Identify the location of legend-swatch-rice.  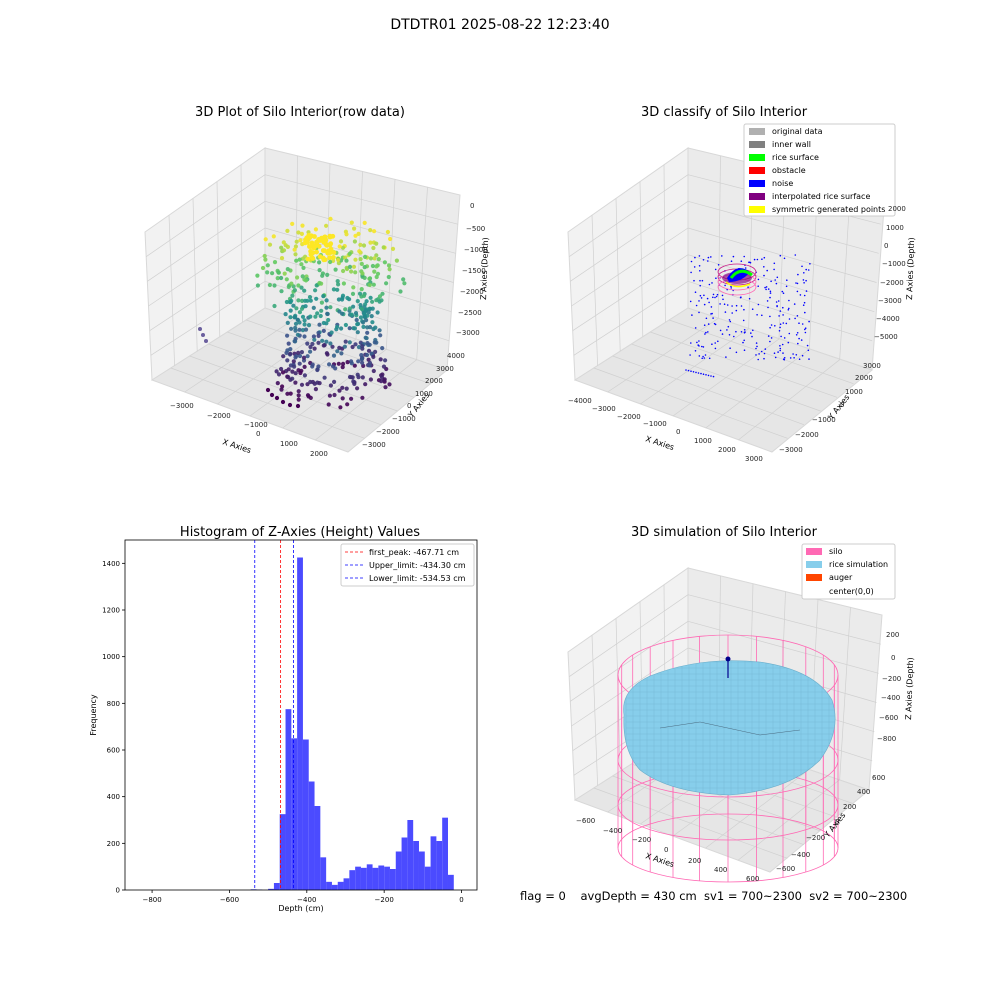
(814, 564).